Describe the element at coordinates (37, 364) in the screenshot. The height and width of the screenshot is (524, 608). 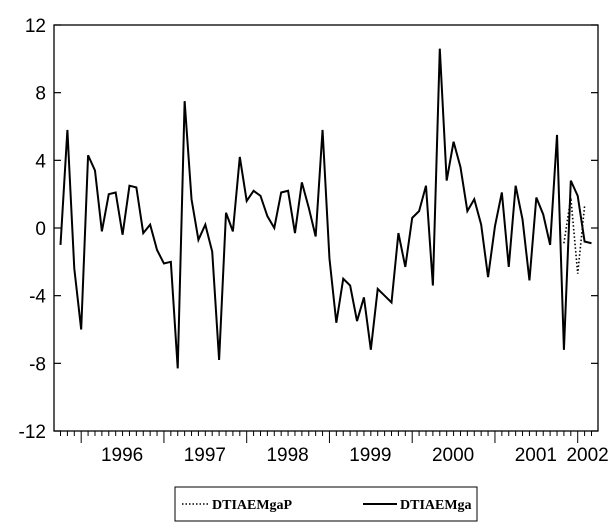
I see `y-tick-label: -8` at that location.